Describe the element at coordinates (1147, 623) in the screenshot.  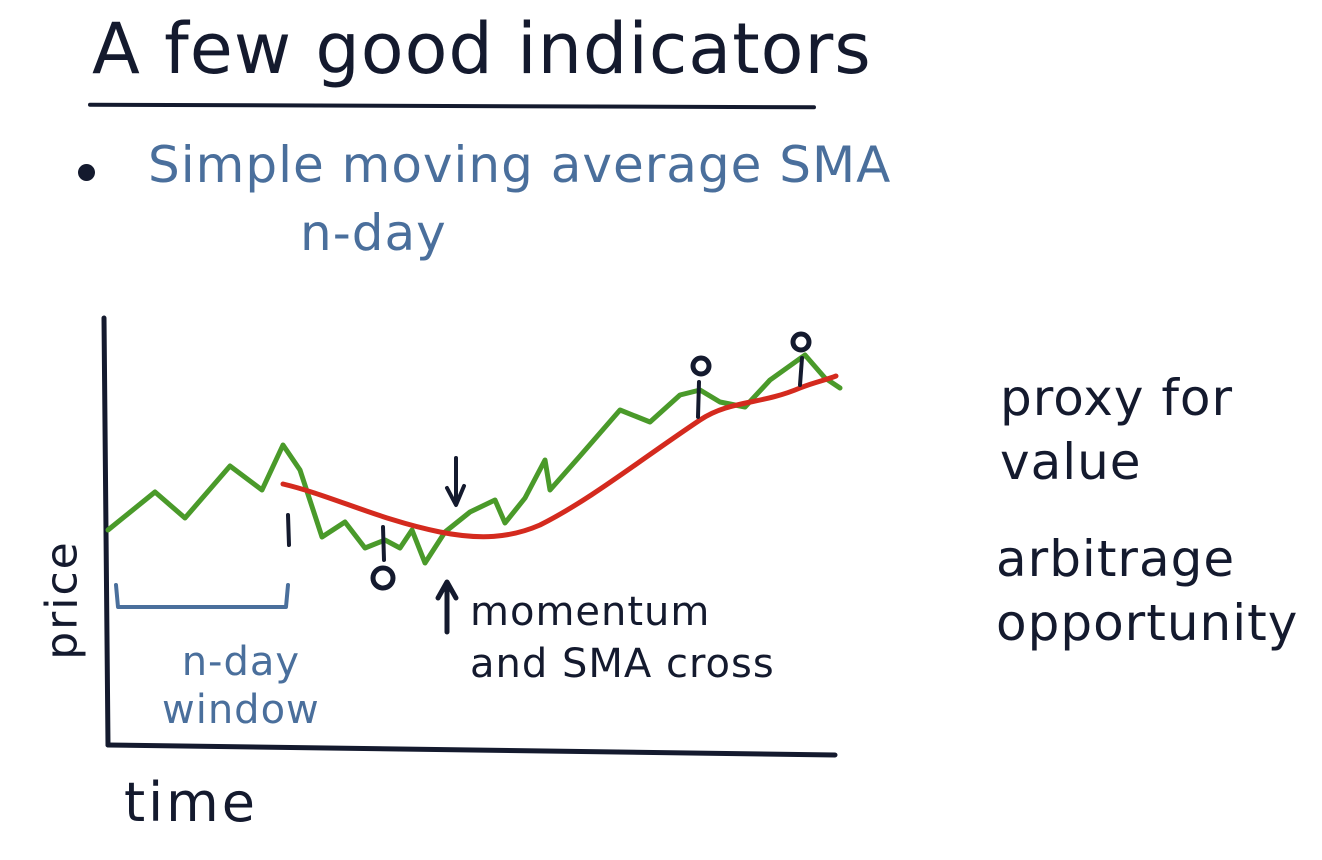
I see `note-2-line-2: opportunity` at that location.